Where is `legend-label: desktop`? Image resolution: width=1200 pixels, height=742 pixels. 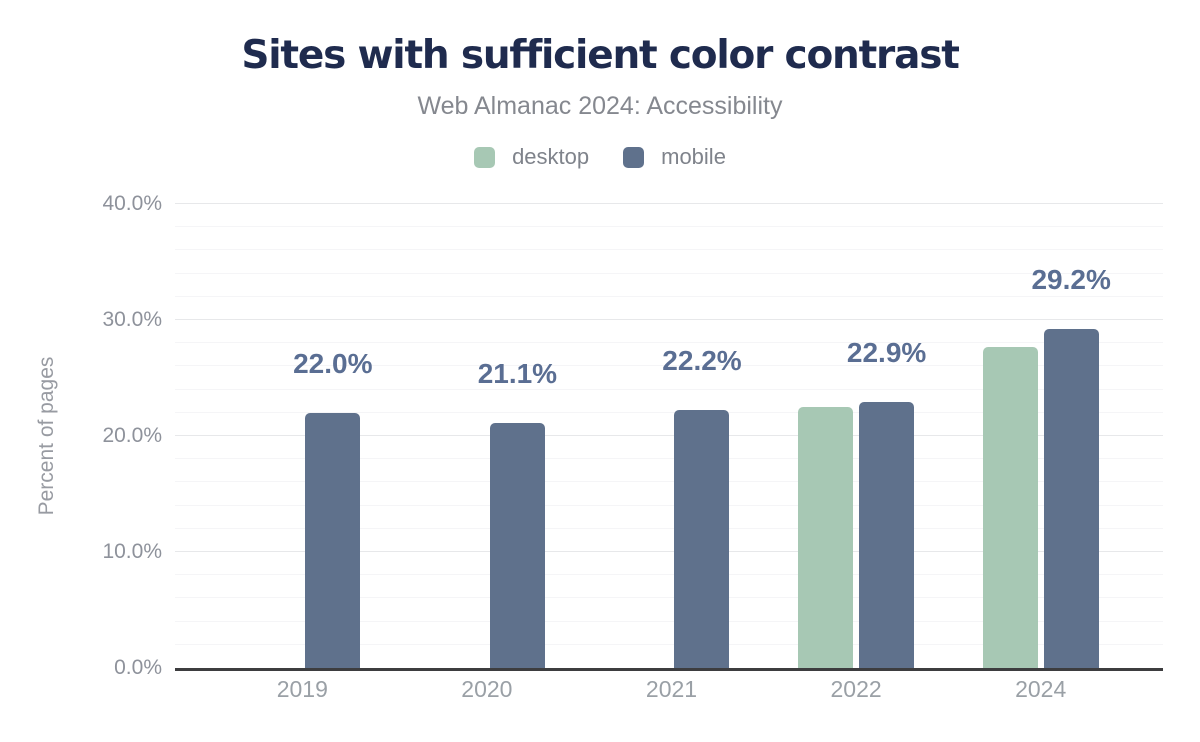 legend-label: desktop is located at coordinates (551, 156).